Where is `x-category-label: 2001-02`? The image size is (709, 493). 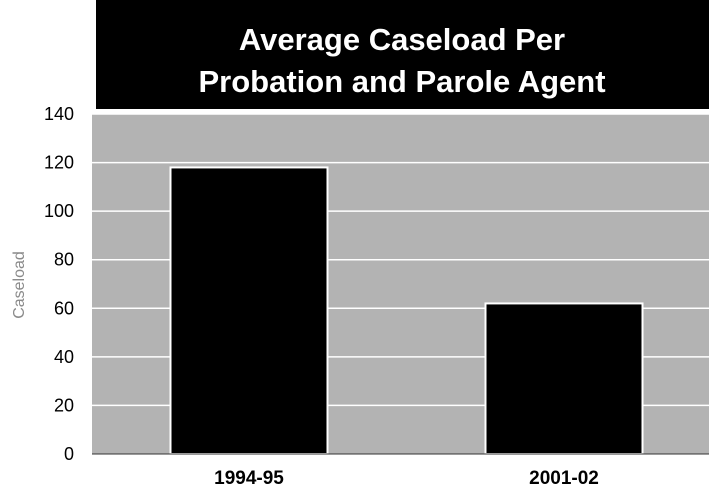
x-category-label: 2001-02 is located at coordinates (564, 478).